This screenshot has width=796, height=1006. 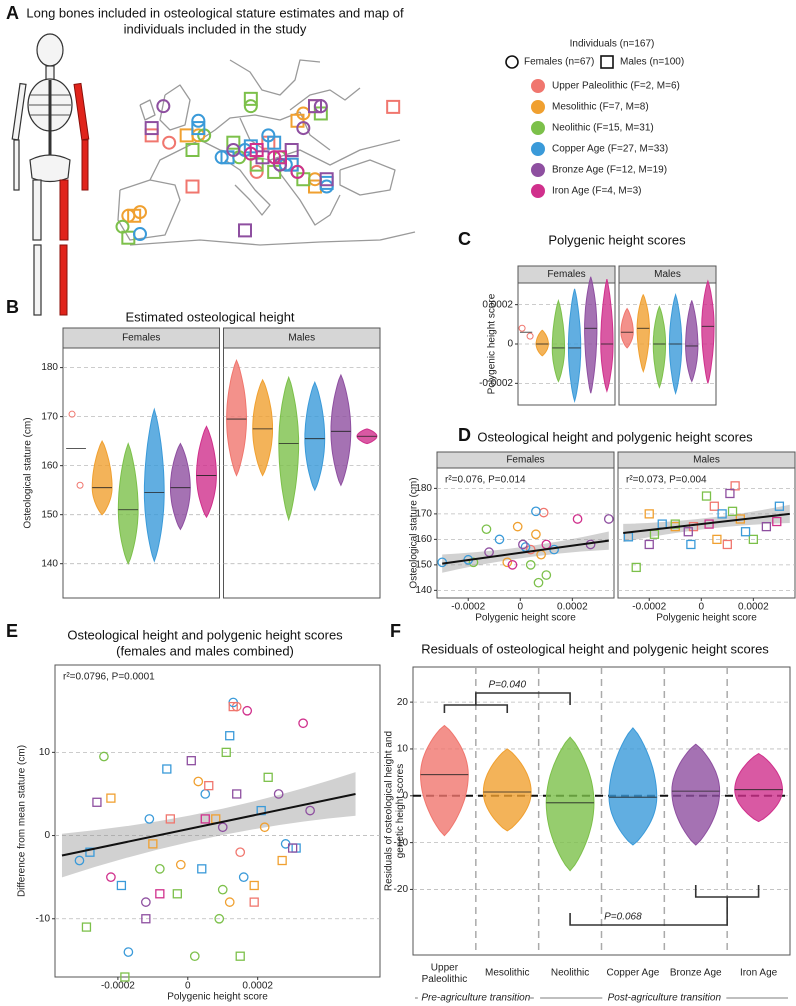 I want to click on legend-label: Upper Paleolithic (F=2, M=6), so click(x=616, y=86).